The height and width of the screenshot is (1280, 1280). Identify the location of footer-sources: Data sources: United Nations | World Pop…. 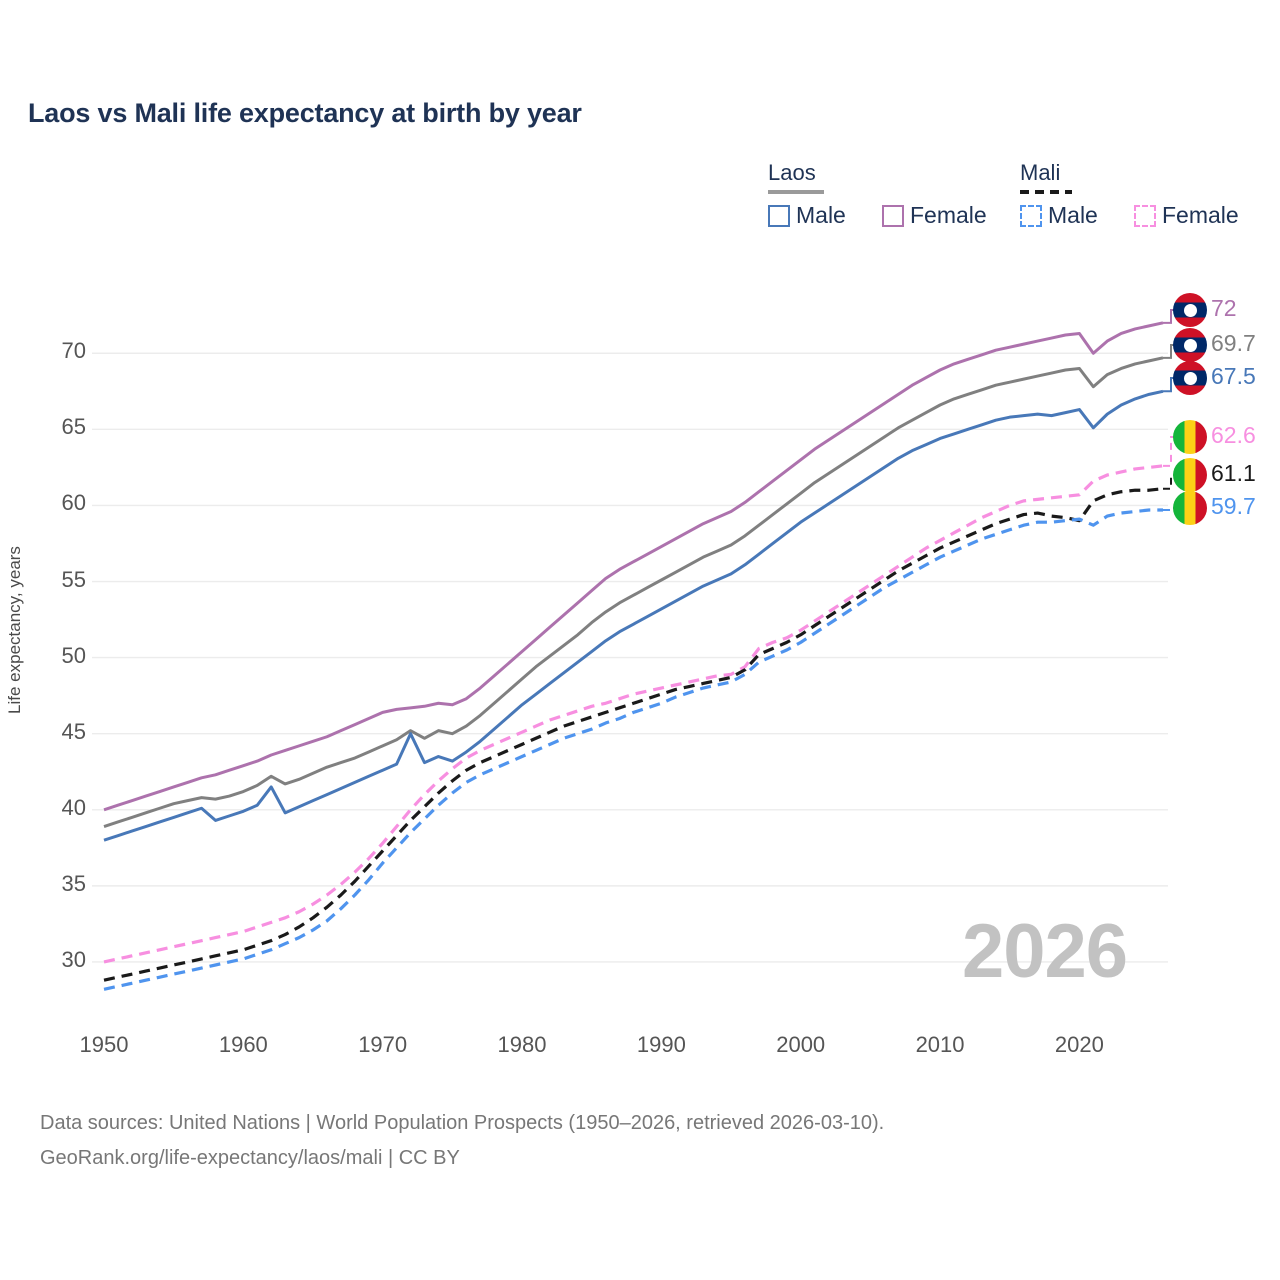
(462, 1141).